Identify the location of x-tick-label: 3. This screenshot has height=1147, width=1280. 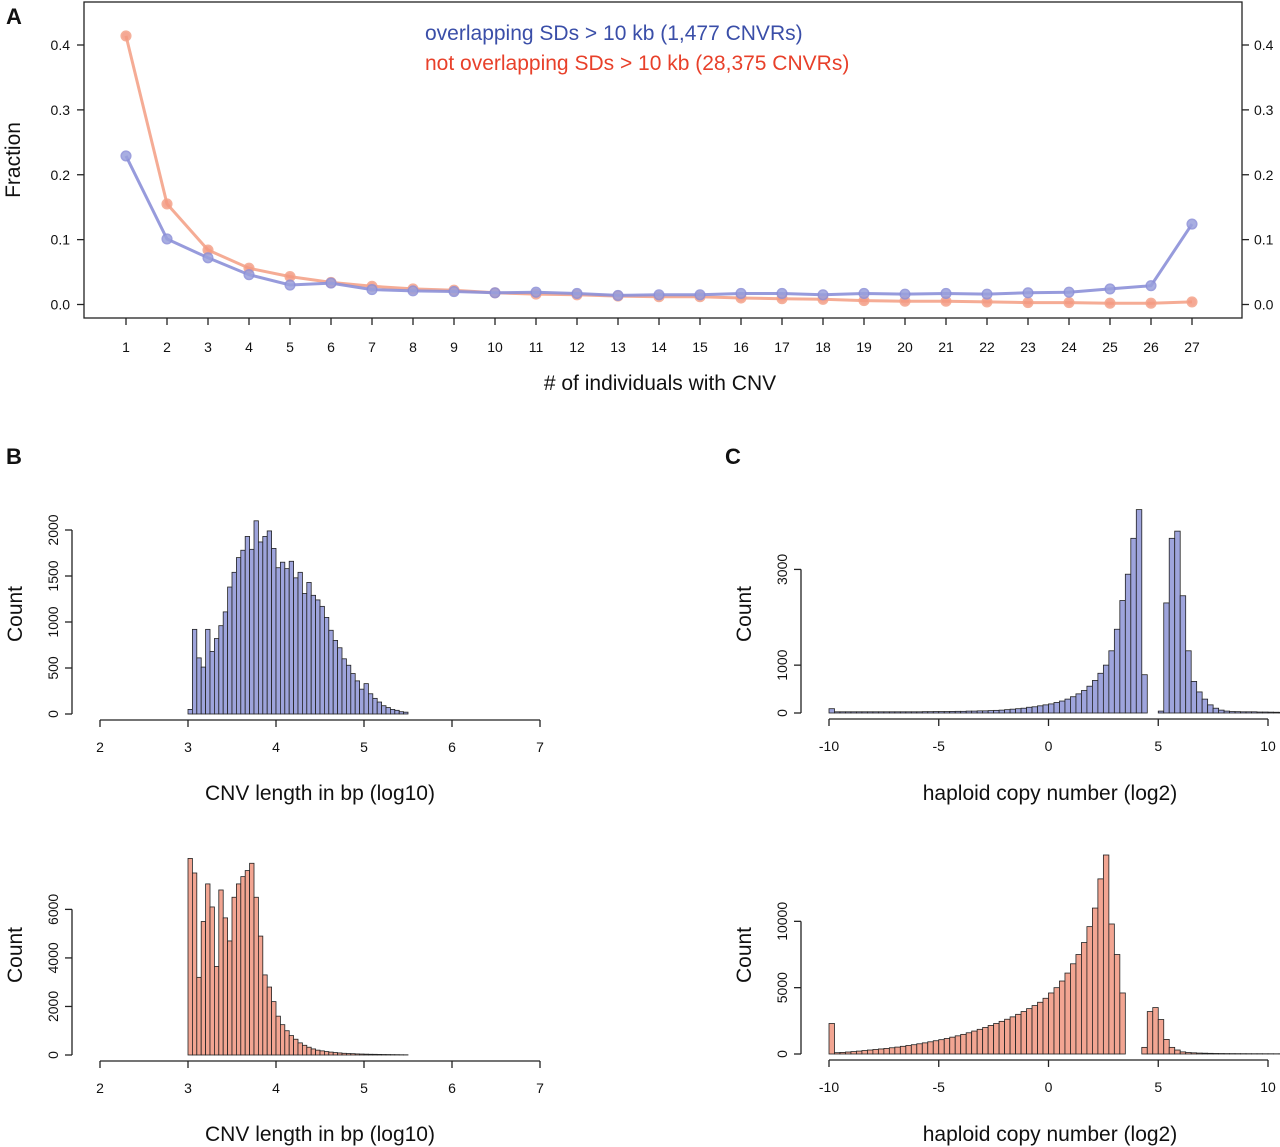
(208, 347).